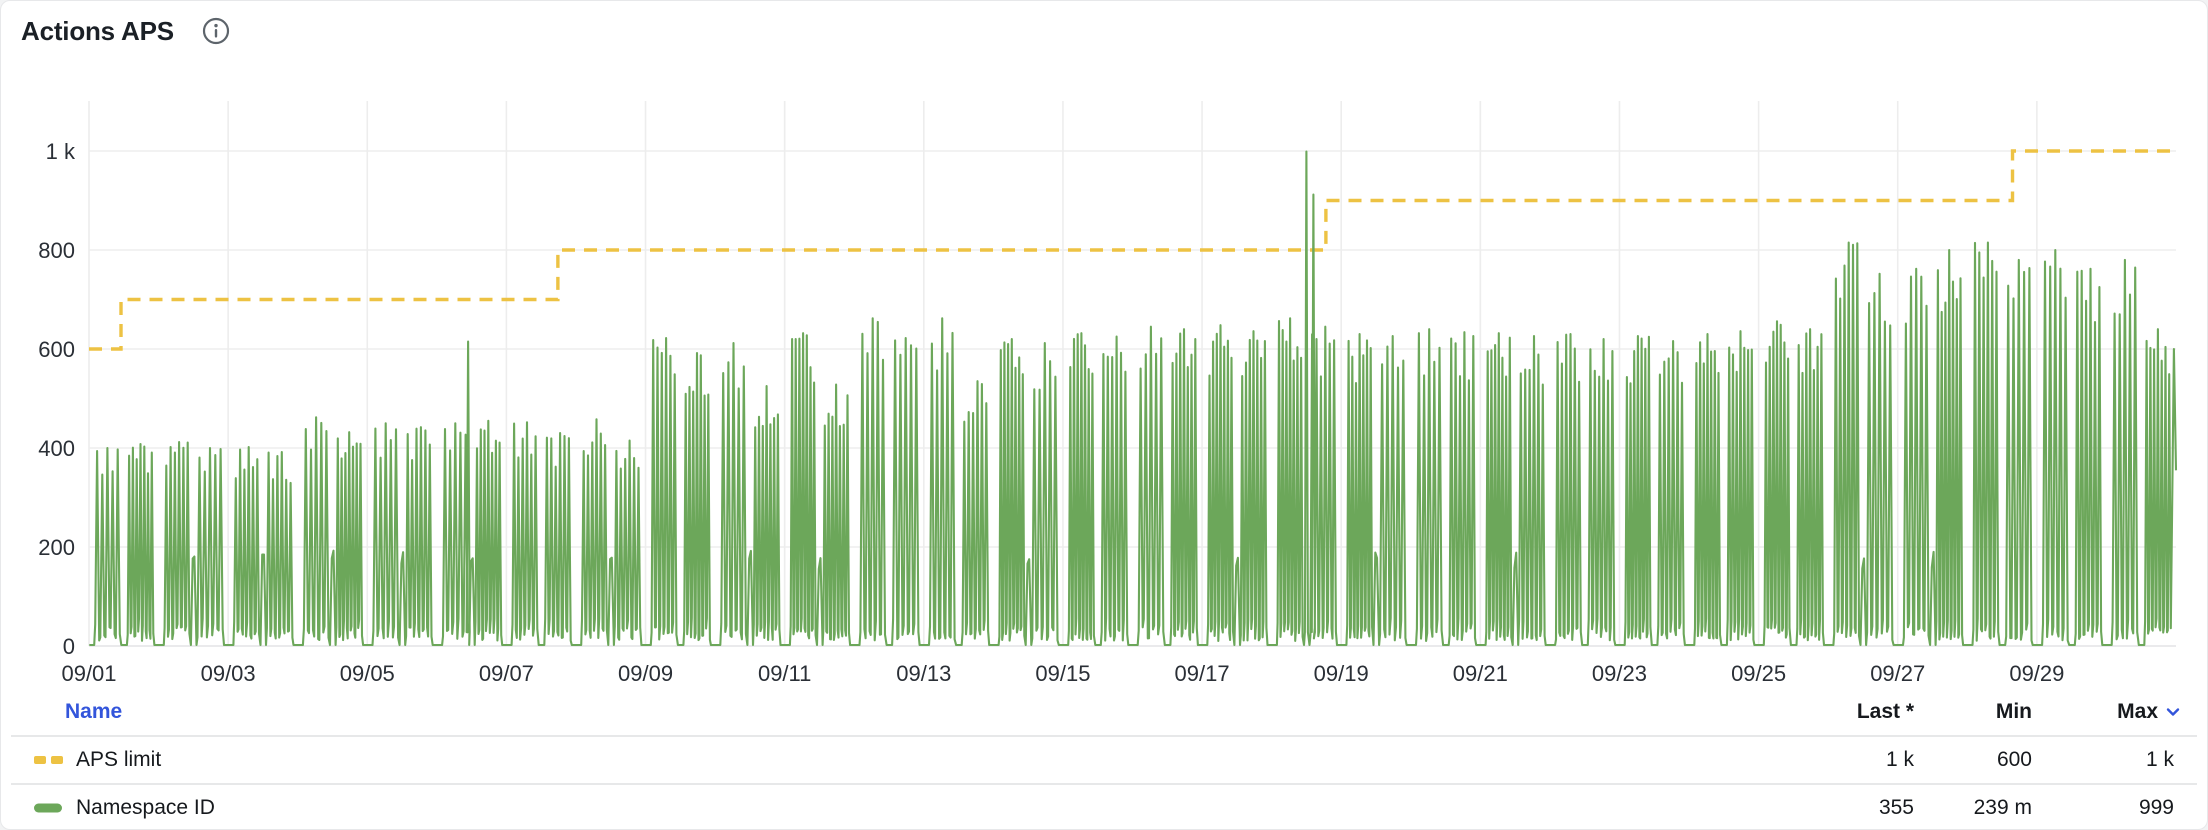  Describe the element at coordinates (2159, 759) in the screenshot. I see `legend-max-value: 1 k` at that location.